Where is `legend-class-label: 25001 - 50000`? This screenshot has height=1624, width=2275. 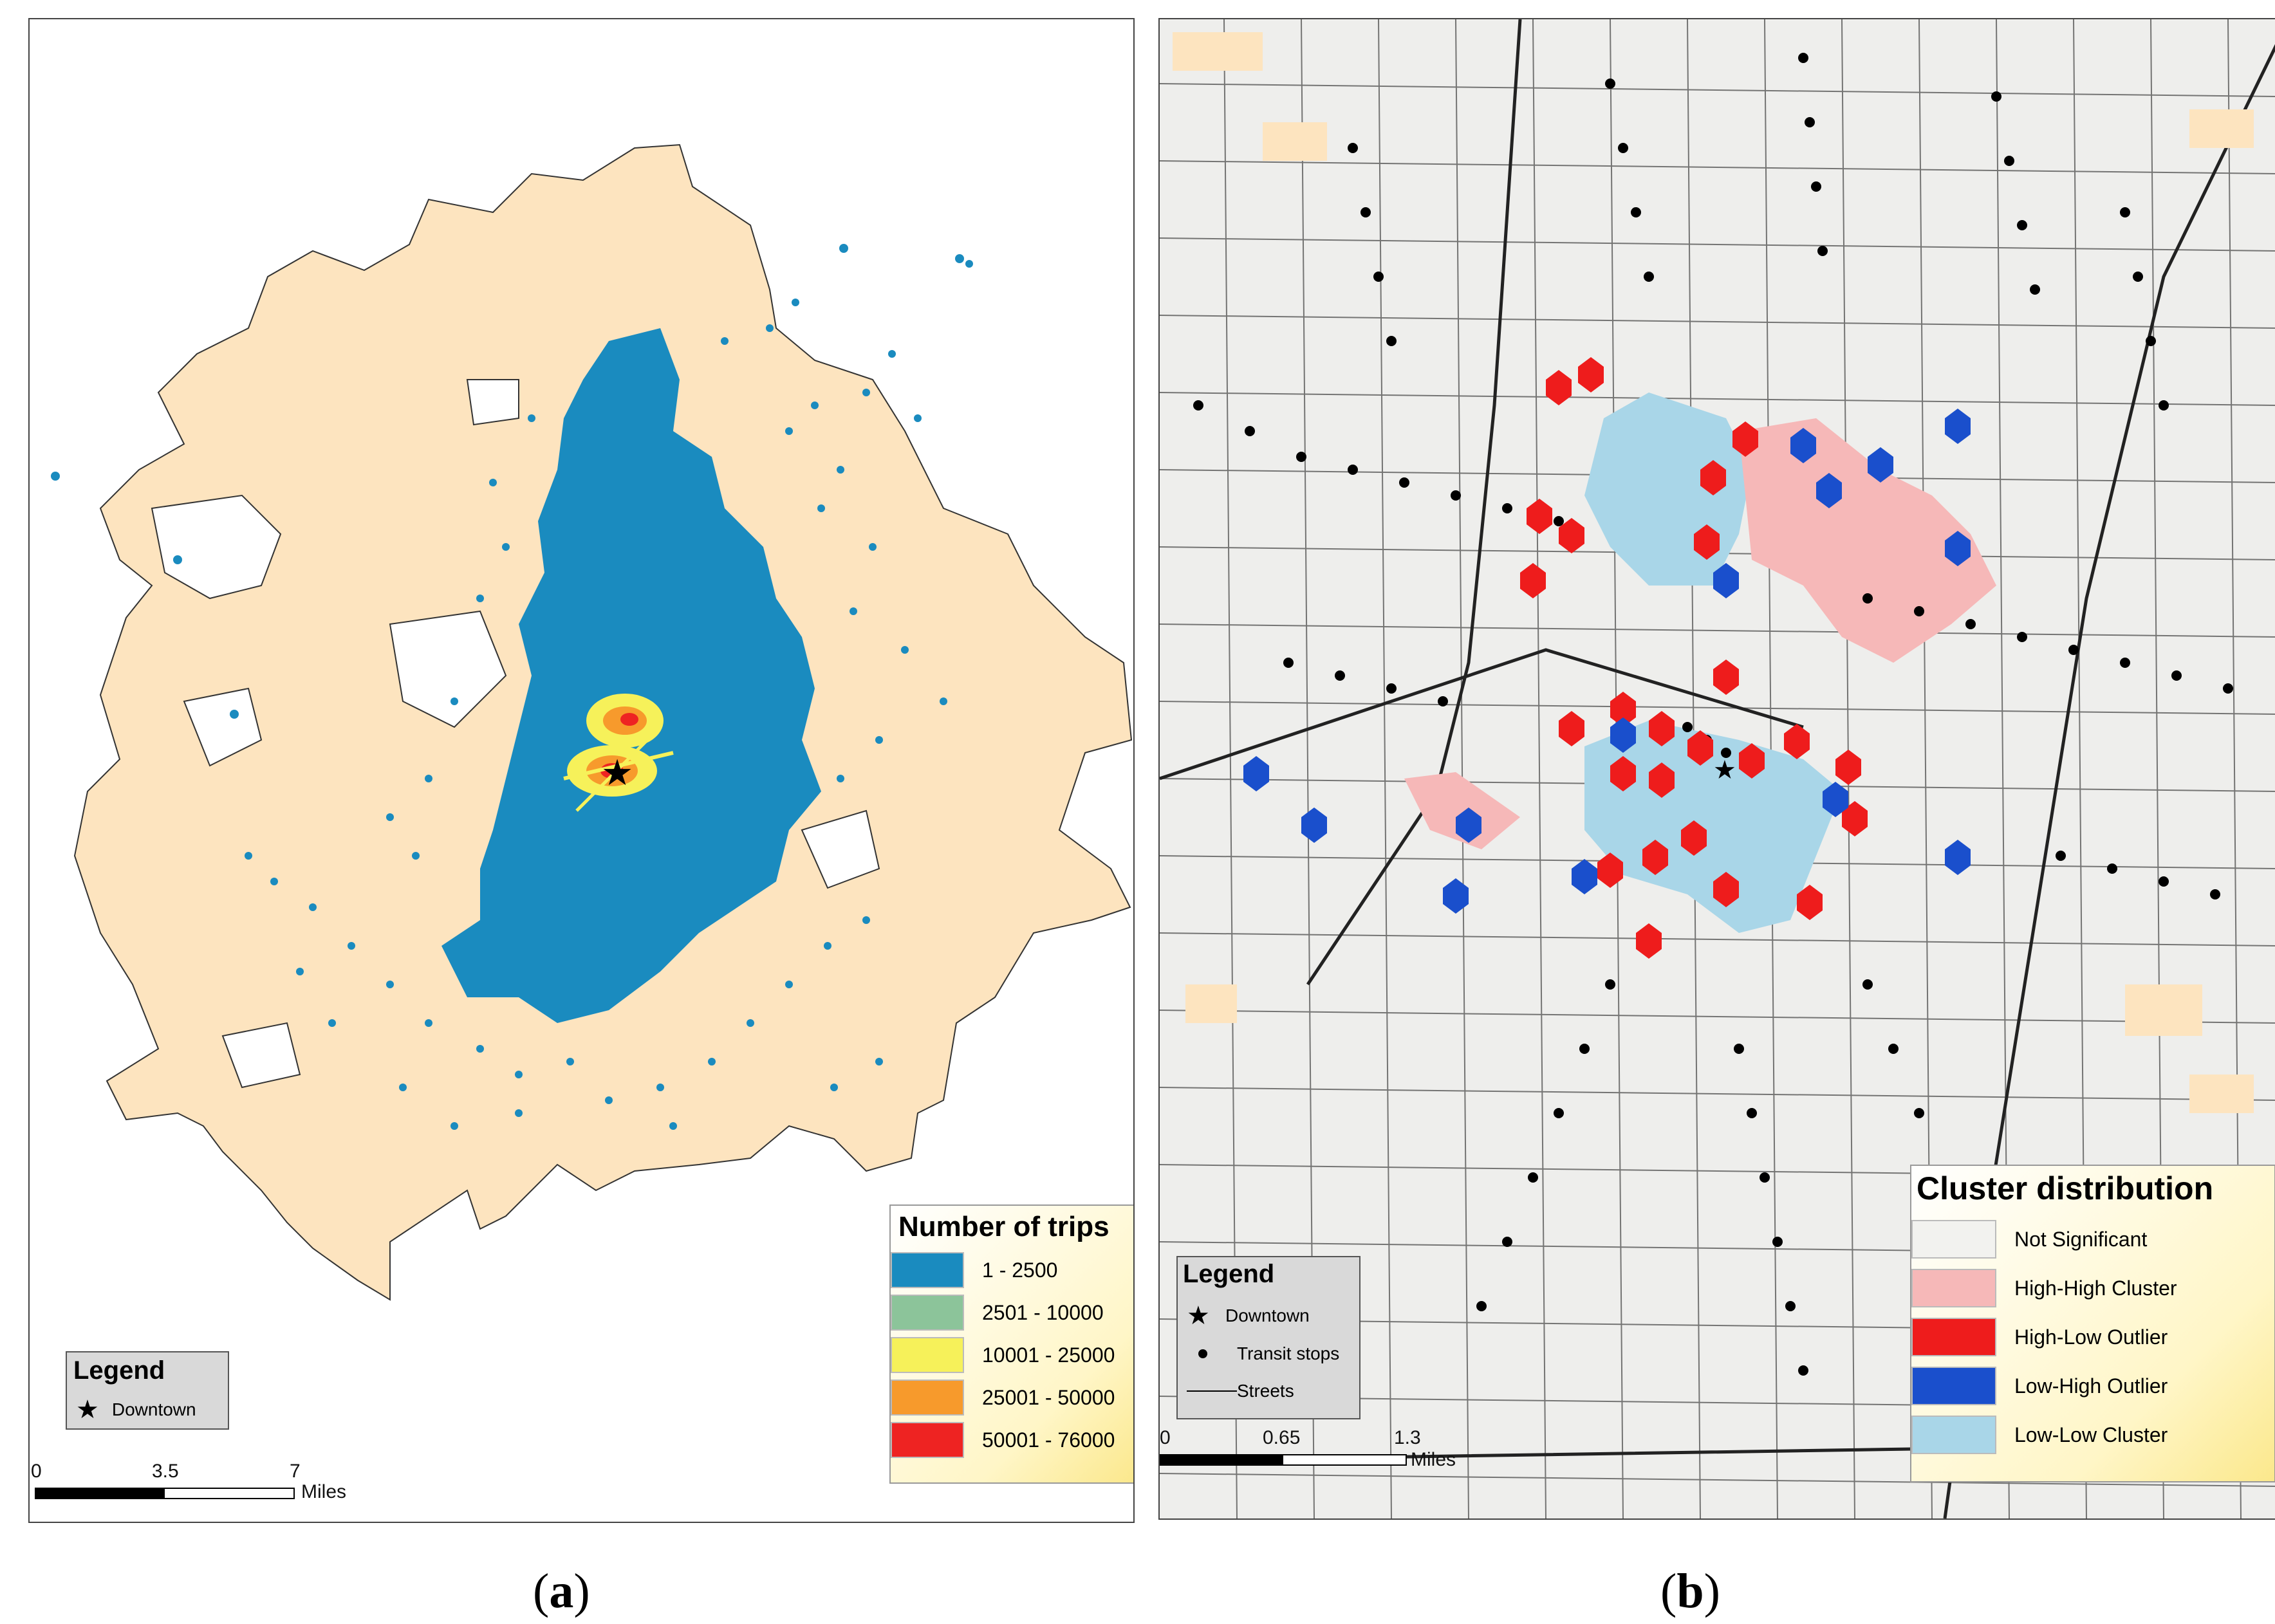
legend-class-label: 25001 - 50000 is located at coordinates (1048, 1397).